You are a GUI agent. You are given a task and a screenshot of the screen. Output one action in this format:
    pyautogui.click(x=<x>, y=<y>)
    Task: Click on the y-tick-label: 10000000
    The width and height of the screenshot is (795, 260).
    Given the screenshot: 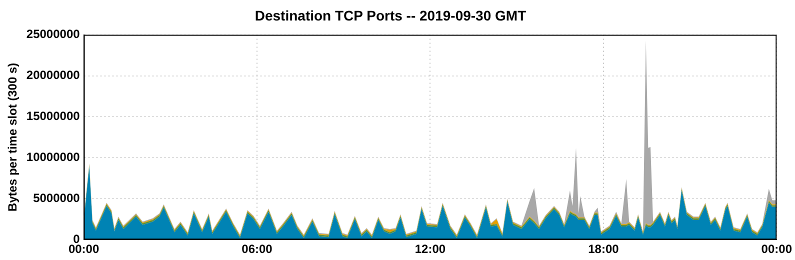 What is the action you would take?
    pyautogui.click(x=53, y=157)
    